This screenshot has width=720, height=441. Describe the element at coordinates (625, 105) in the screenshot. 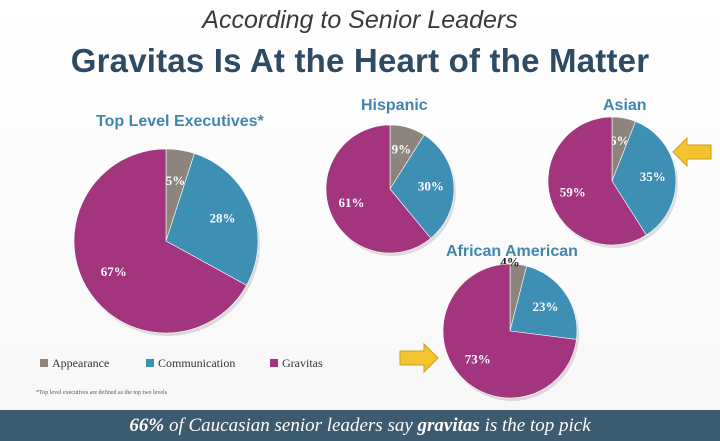

I see `chart-title-asian: Asian` at that location.